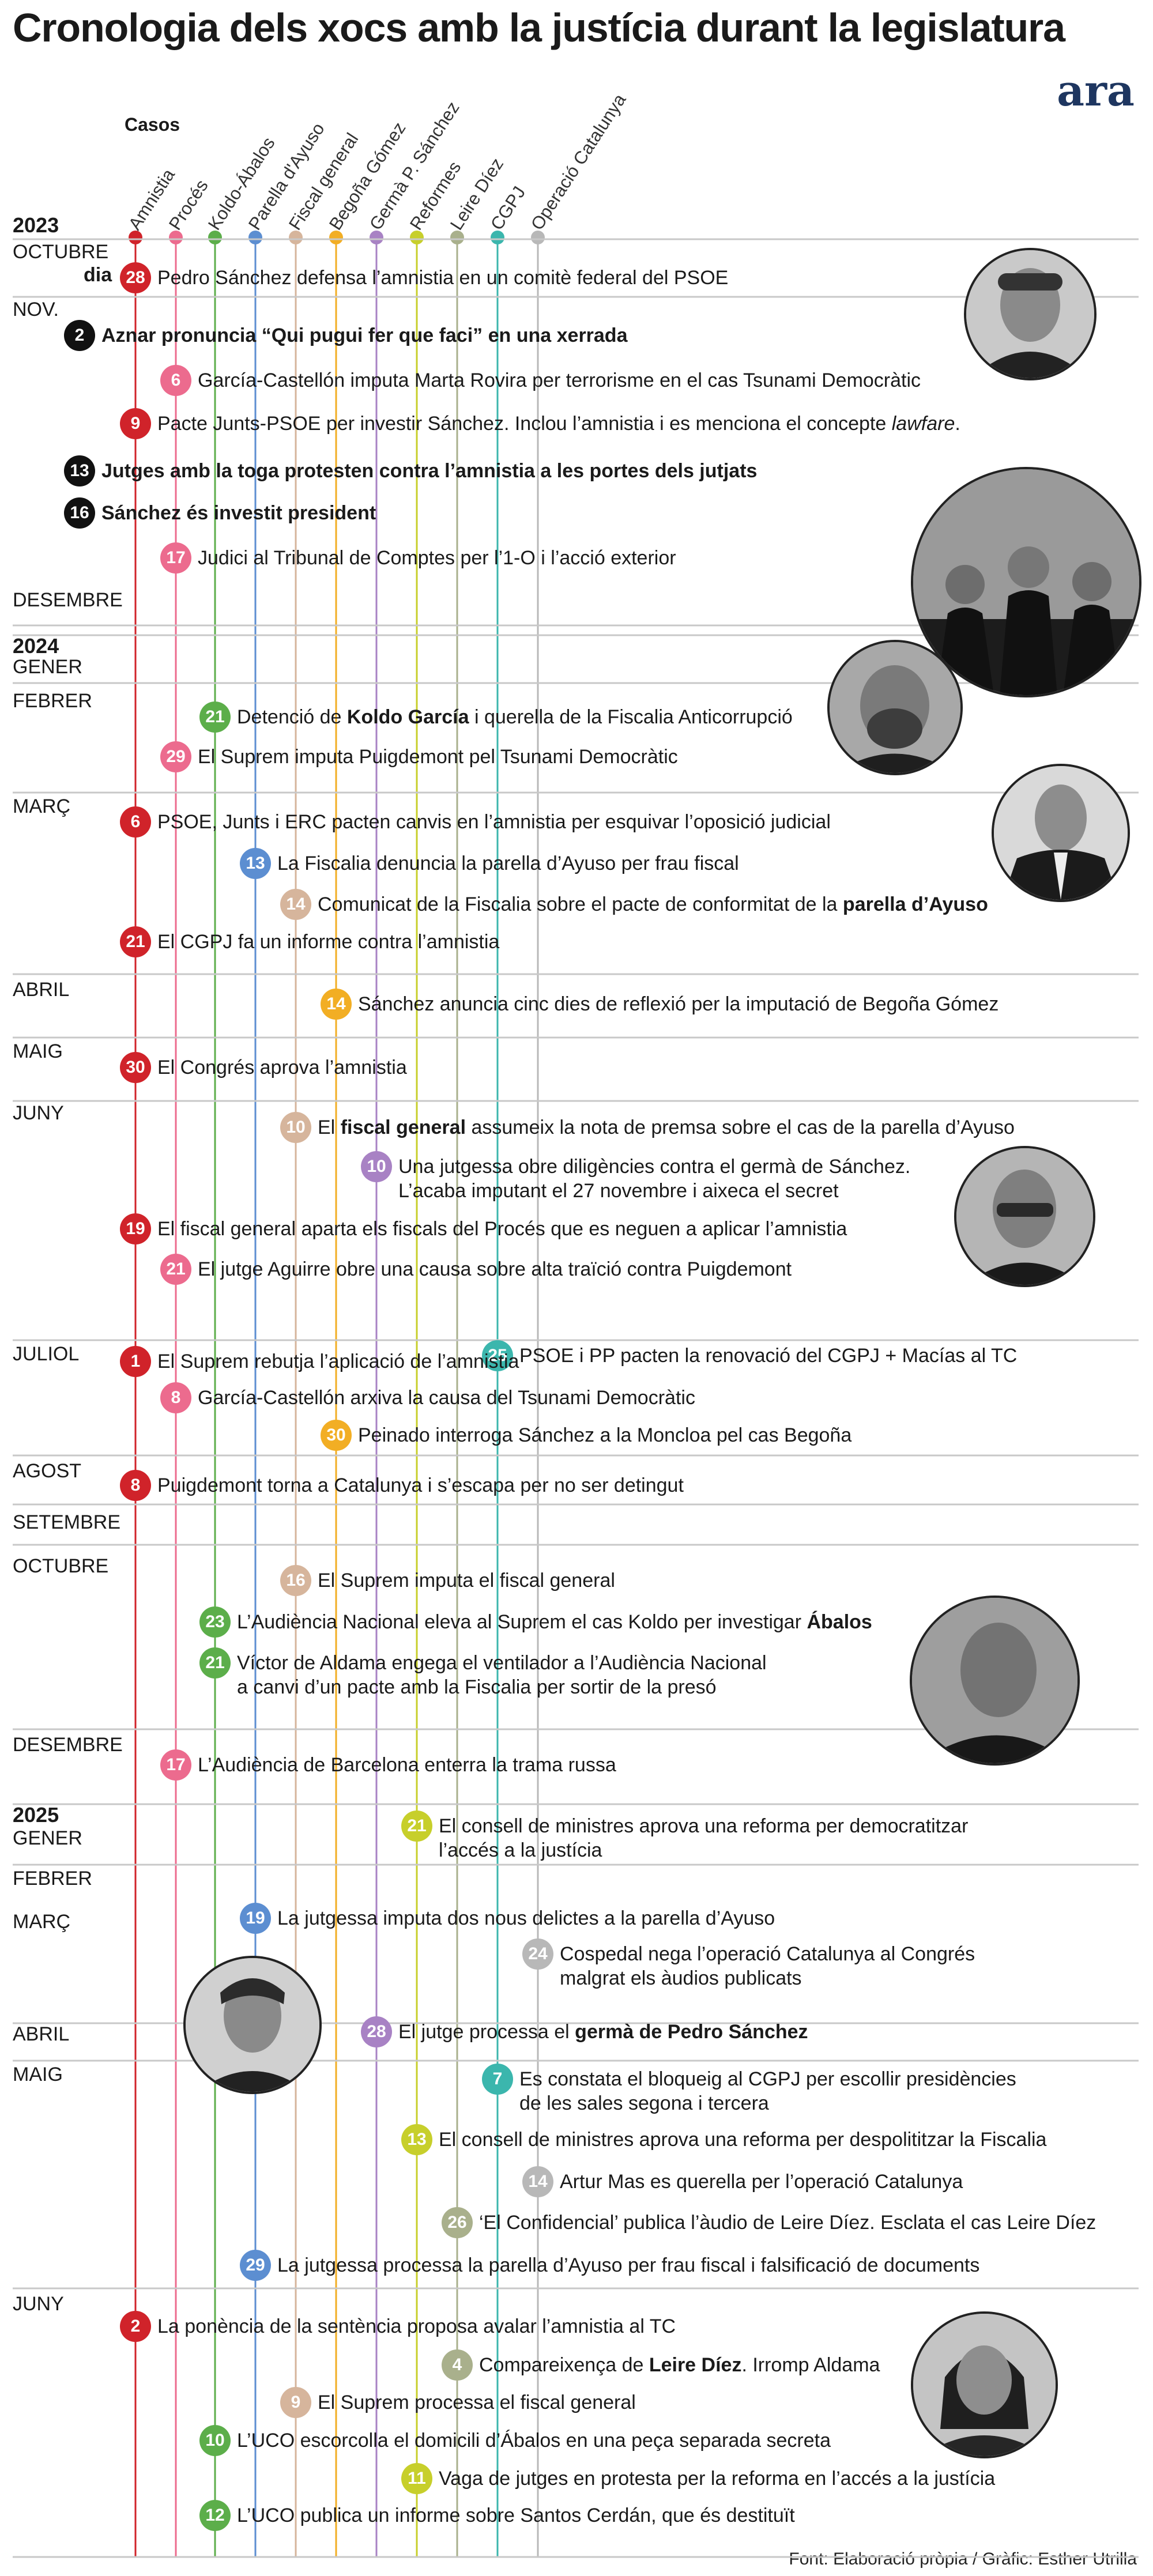  Describe the element at coordinates (238, 513) in the screenshot. I see `event-text-part: Sánchez és investit president` at that location.